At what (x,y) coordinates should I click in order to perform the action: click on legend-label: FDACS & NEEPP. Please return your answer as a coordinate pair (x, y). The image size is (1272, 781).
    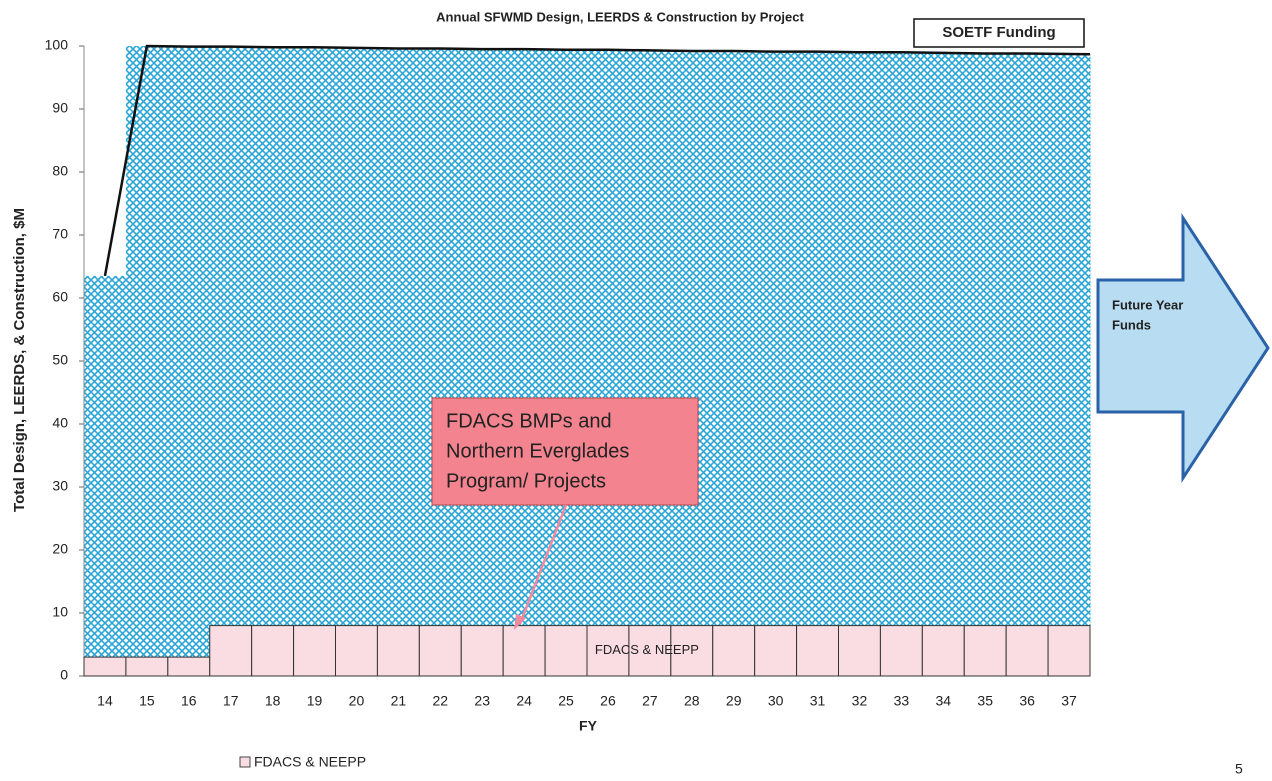
    Looking at the image, I should click on (310, 762).